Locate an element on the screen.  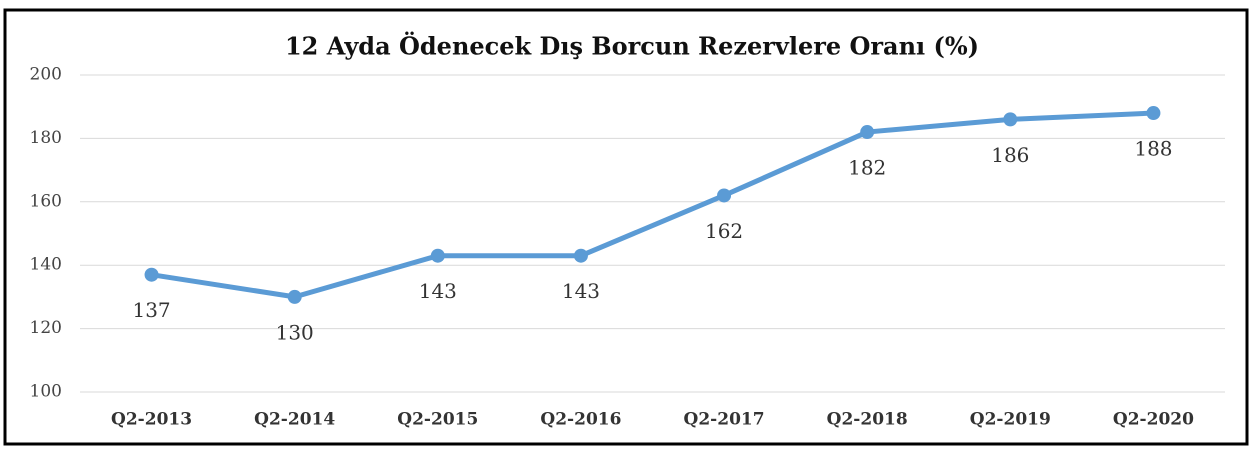
data-label: 188 is located at coordinates (1153, 149).